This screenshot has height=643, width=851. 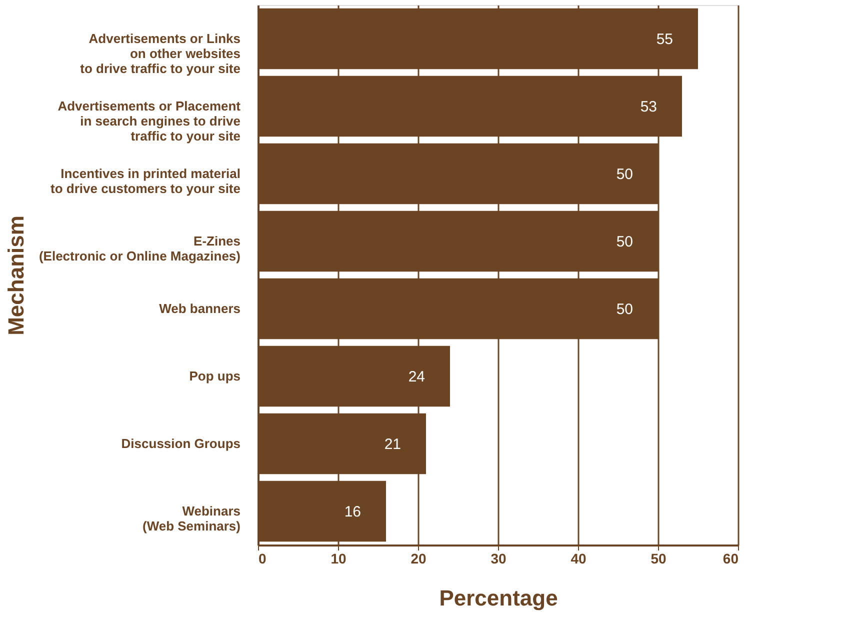 I want to click on data-label: 53, so click(x=648, y=107).